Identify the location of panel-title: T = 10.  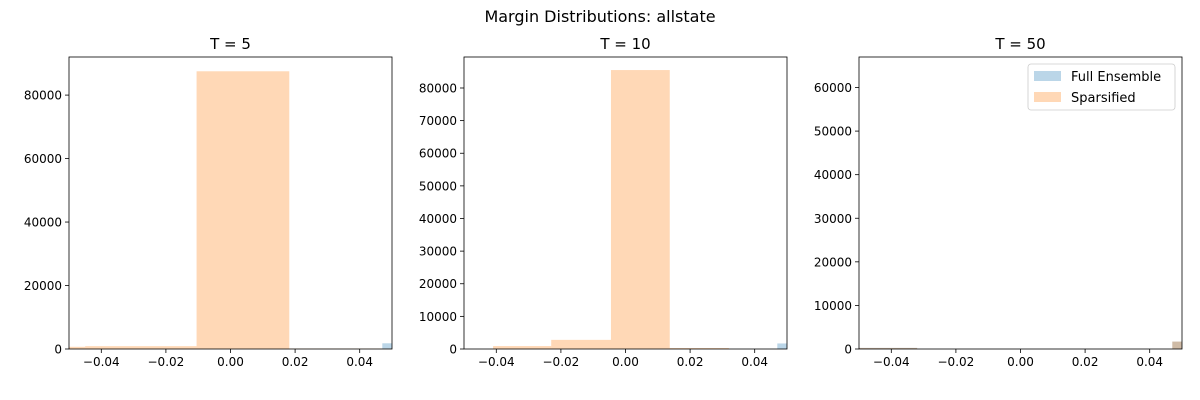
(624, 44).